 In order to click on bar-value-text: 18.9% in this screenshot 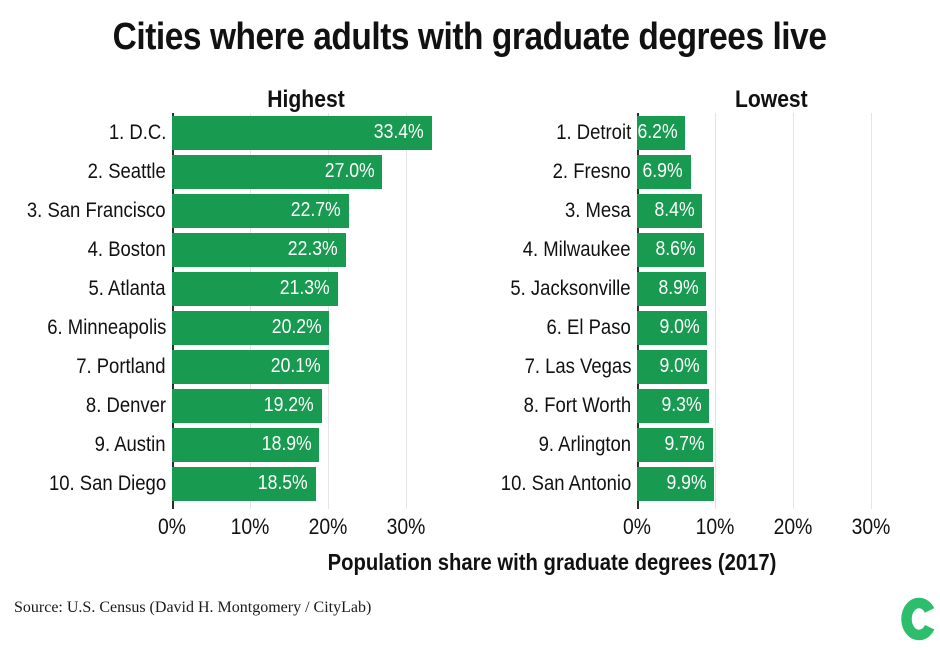, I will do `click(286, 444)`.